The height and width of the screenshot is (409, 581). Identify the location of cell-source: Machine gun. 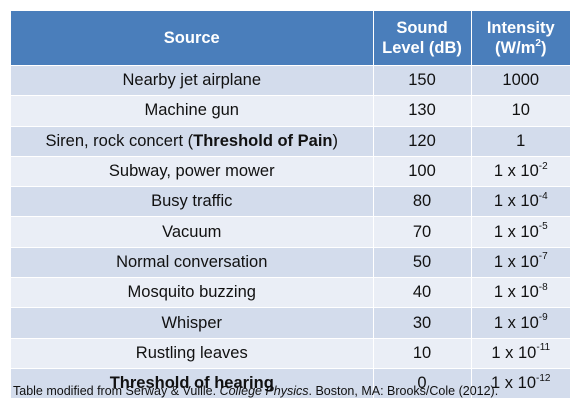
(192, 111).